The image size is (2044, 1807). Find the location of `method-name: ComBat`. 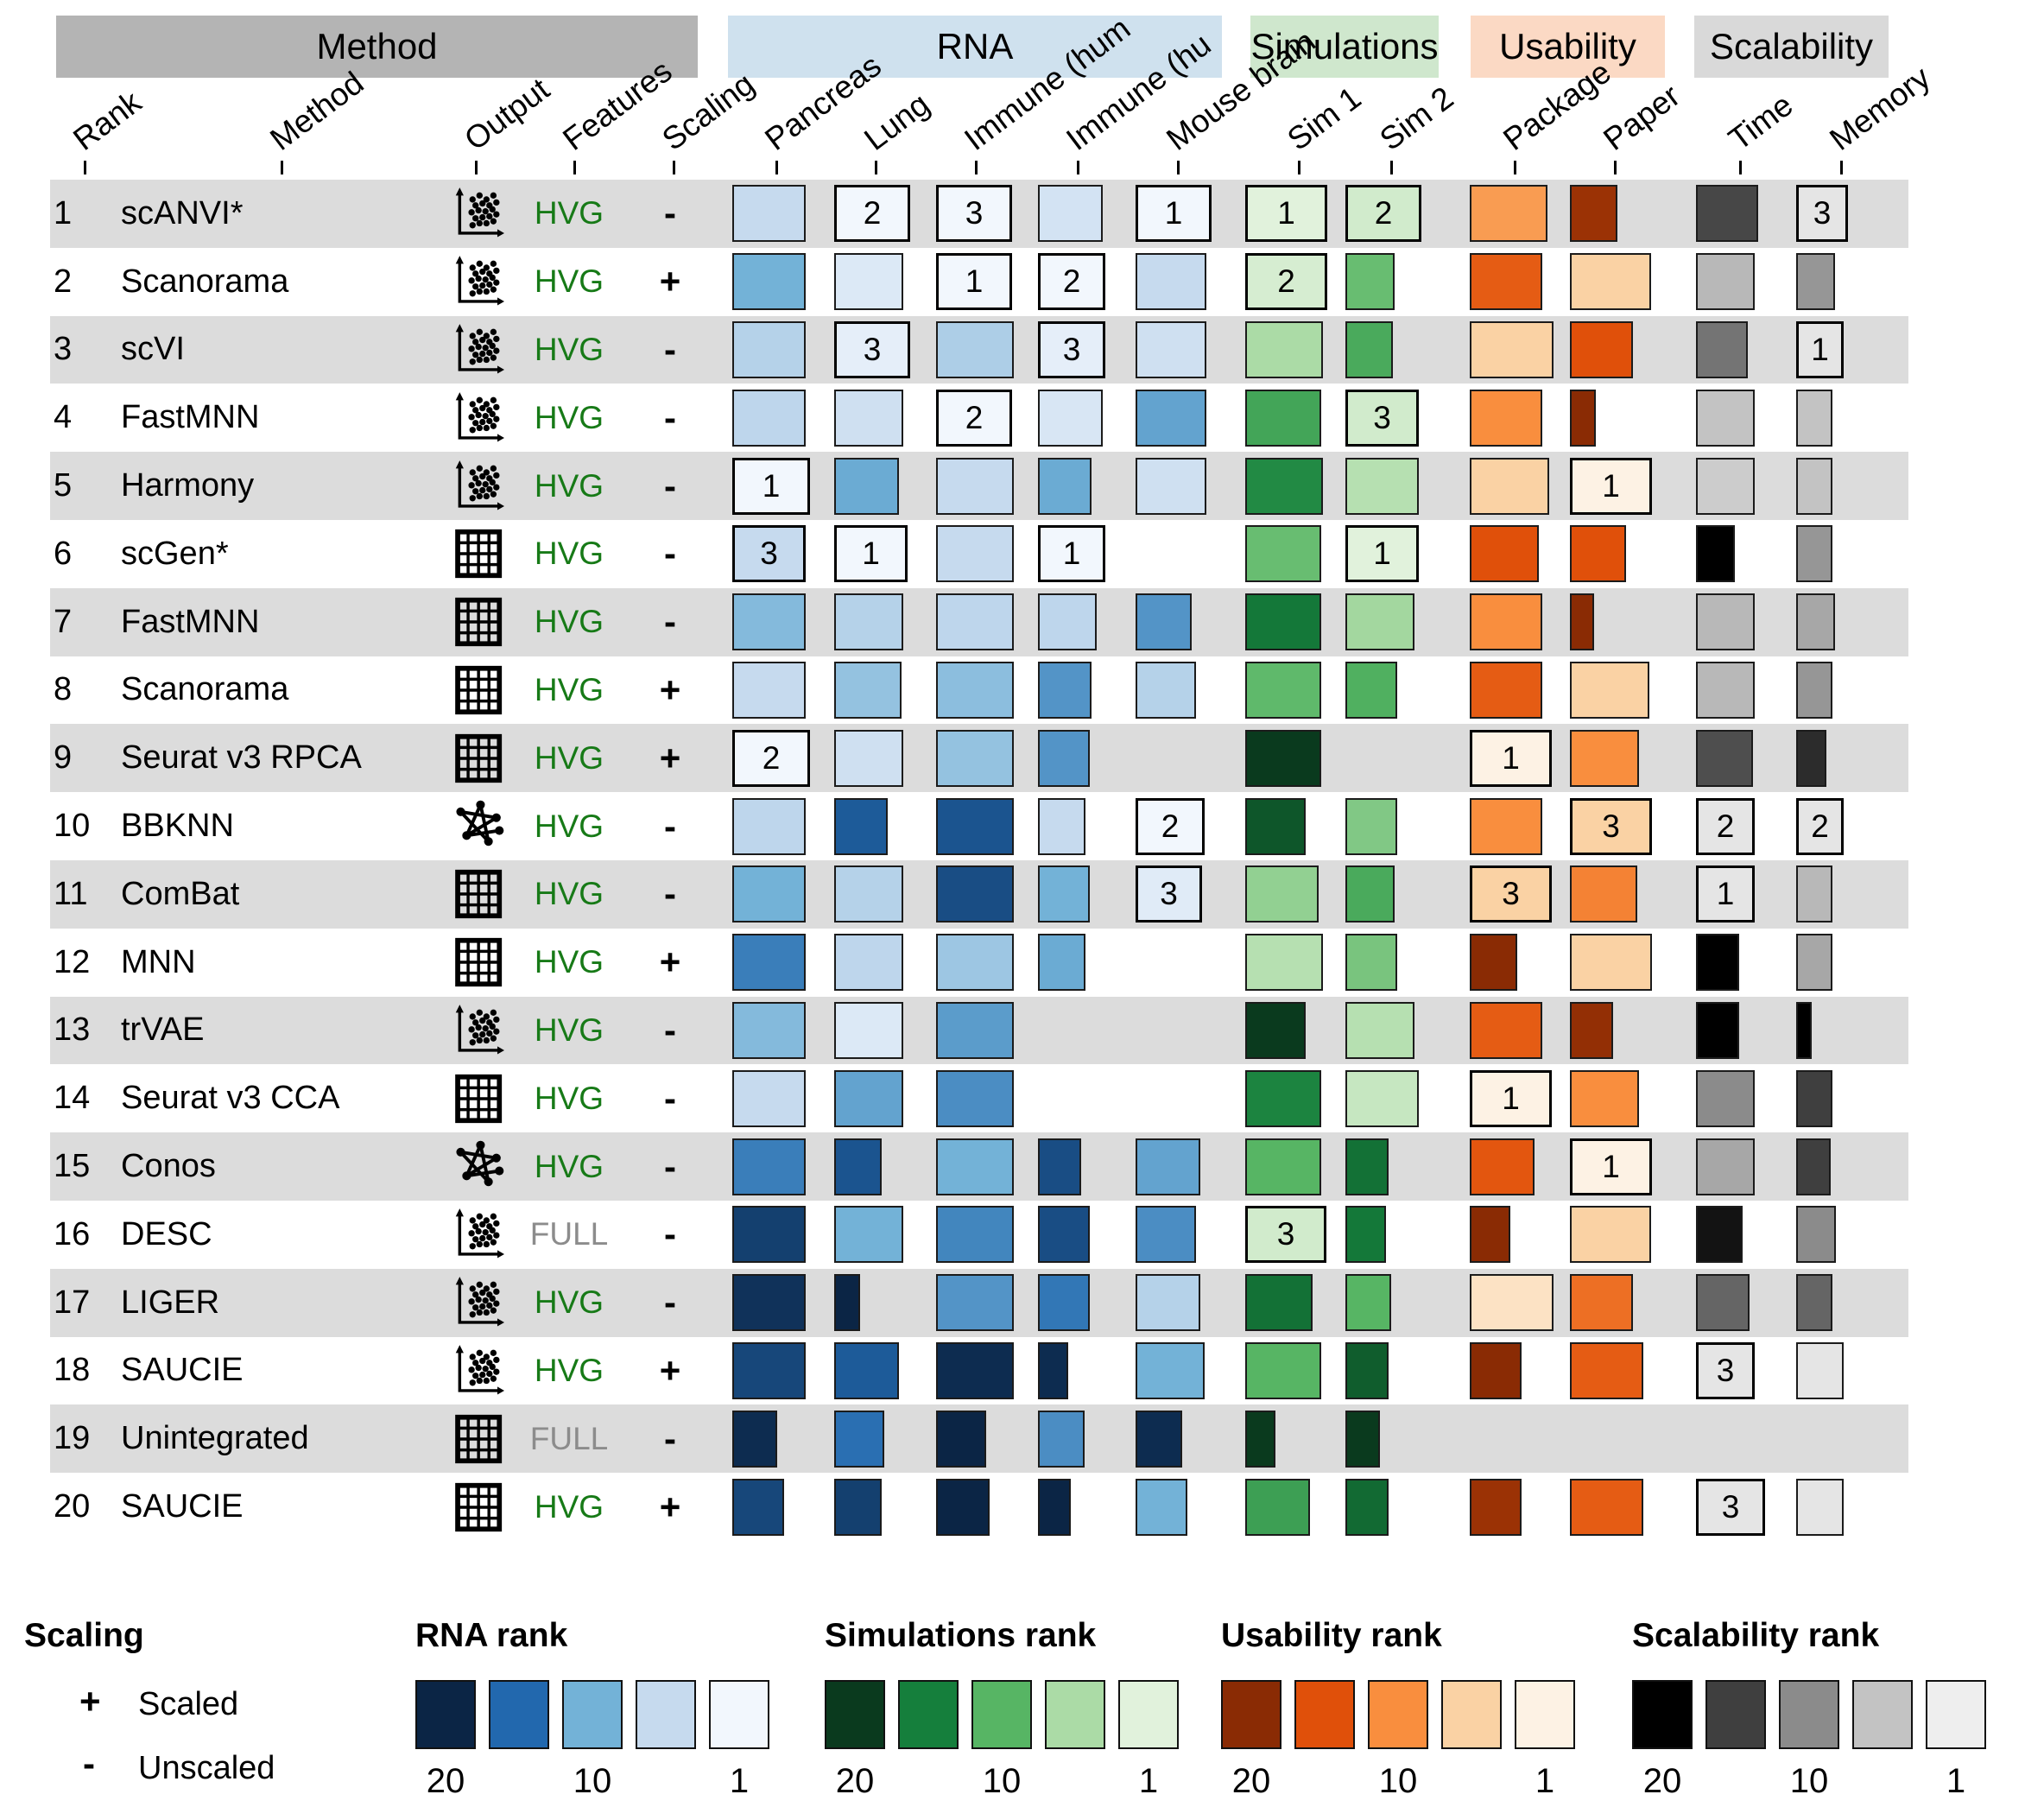

method-name: ComBat is located at coordinates (180, 893).